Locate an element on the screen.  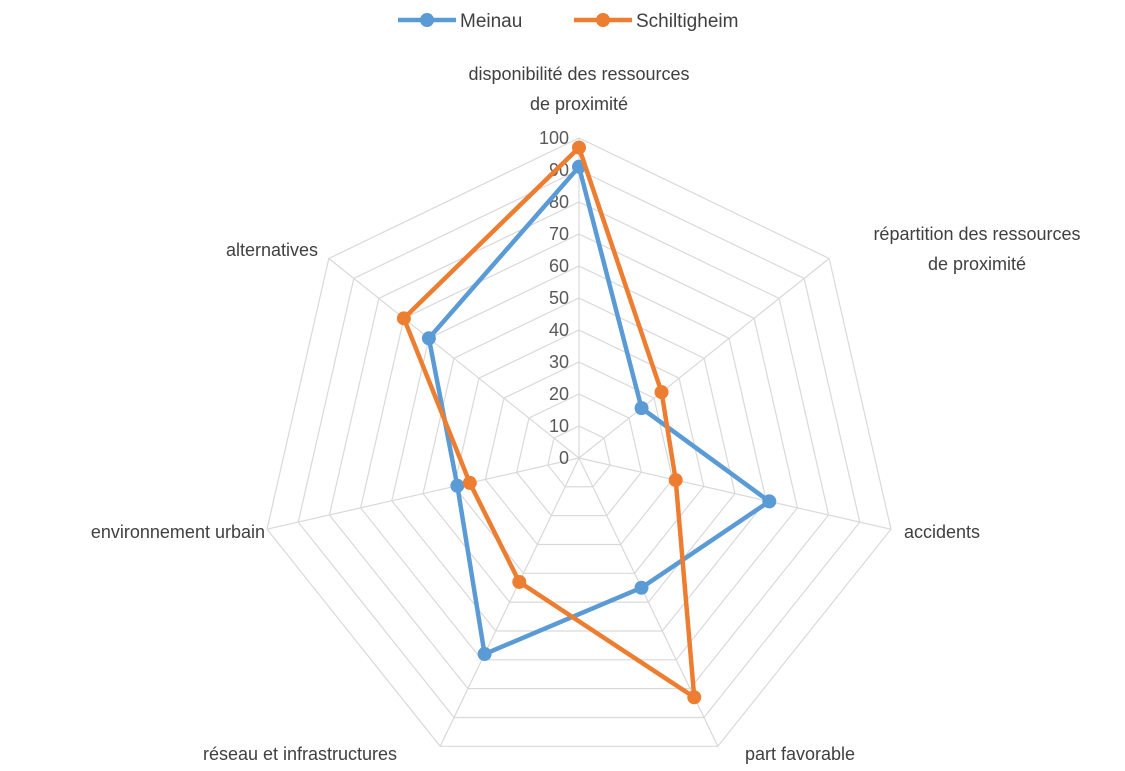
axis-label-5: environnement urbain is located at coordinates (178, 532).